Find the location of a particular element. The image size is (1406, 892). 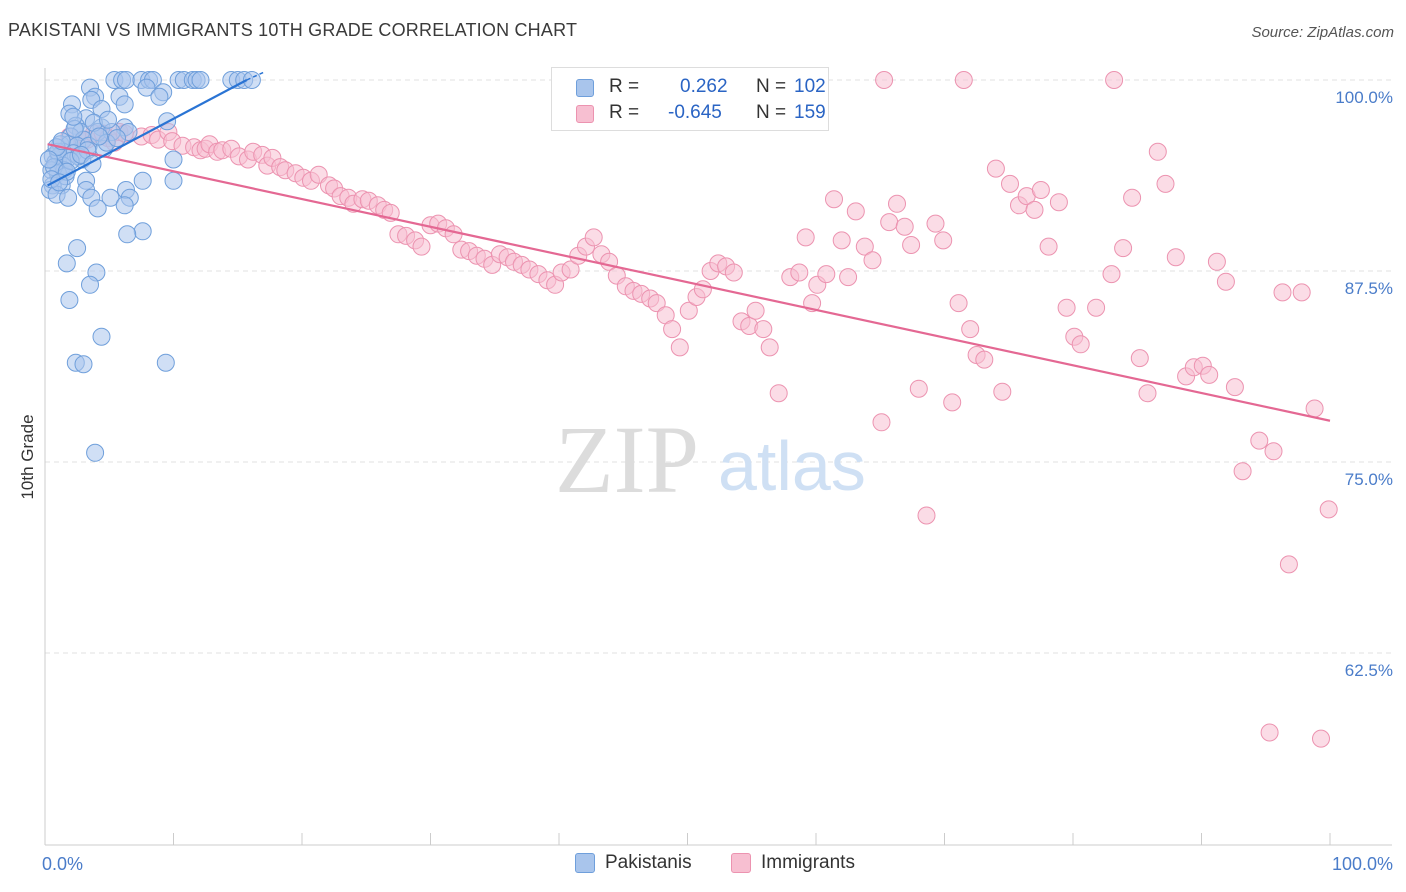

immigrants-legend-label: Immigrants is located at coordinates (808, 862).